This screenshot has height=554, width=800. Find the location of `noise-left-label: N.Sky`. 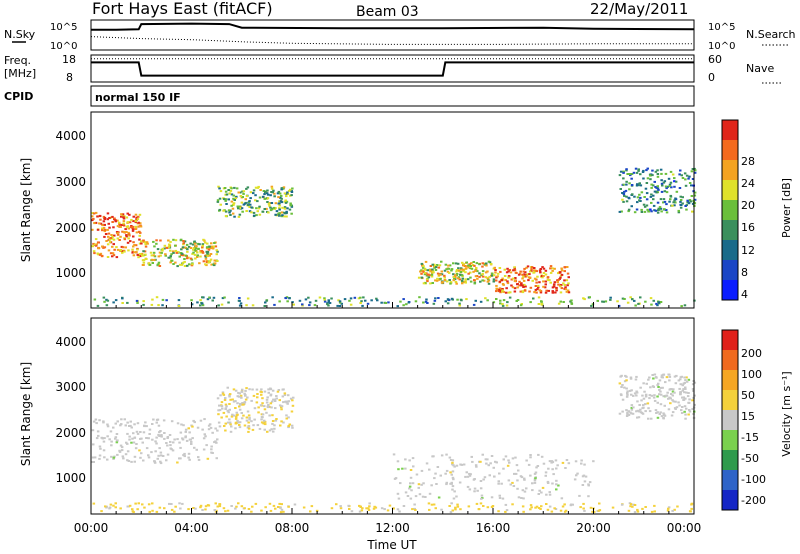

noise-left-label: N.Sky is located at coordinates (20, 34).